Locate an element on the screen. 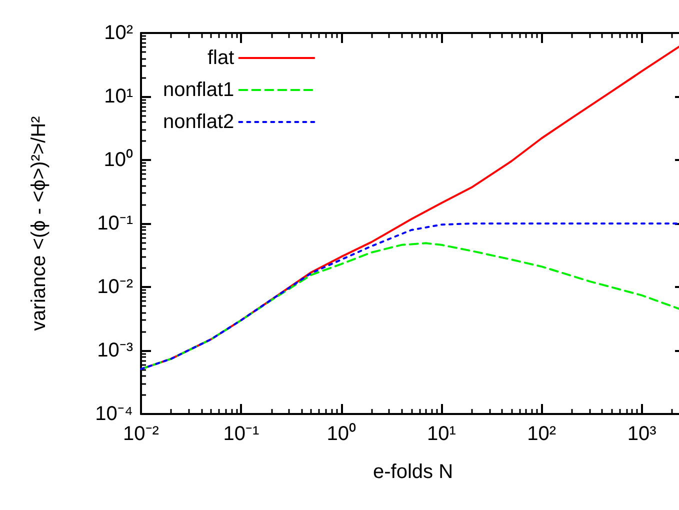 This screenshot has height=510, width=679. legend-label: nonflat1 is located at coordinates (198, 90).